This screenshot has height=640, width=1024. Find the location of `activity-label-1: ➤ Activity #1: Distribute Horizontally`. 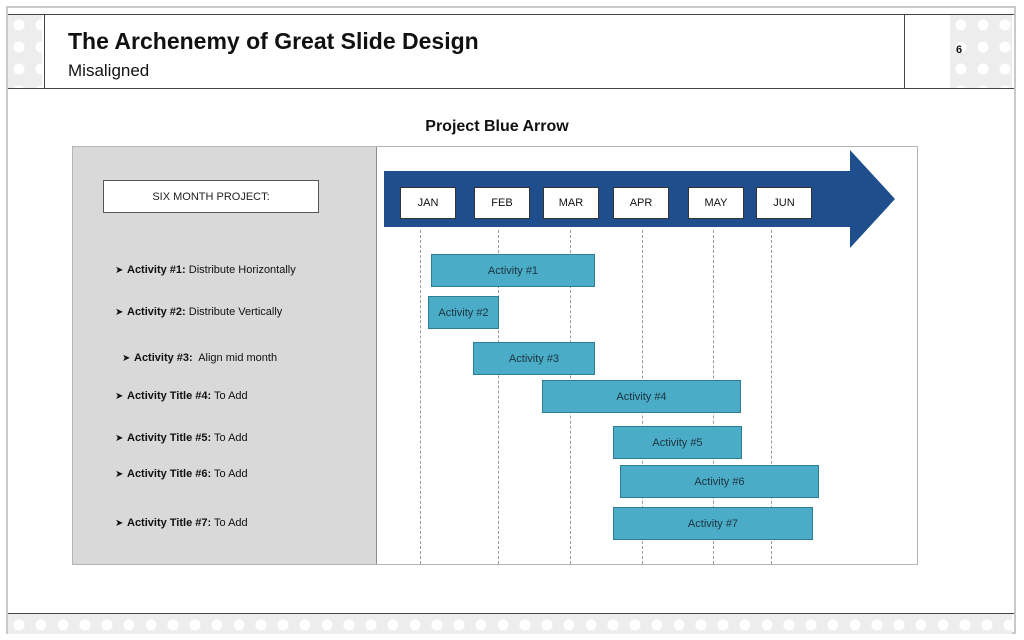

activity-label-1: ➤ Activity #1: Distribute Horizontally is located at coordinates (205, 270).